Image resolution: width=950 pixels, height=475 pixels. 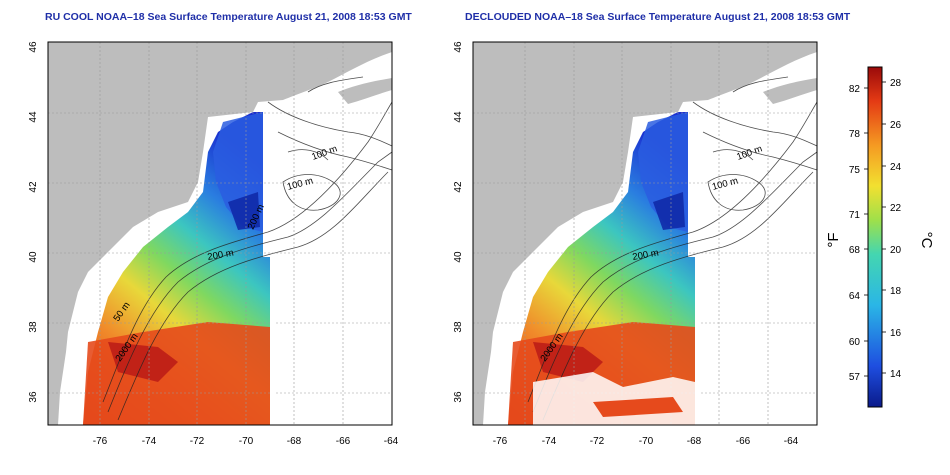 What do you see at coordinates (926, 240) in the screenshot?
I see `celsius-unit: °C` at bounding box center [926, 240].